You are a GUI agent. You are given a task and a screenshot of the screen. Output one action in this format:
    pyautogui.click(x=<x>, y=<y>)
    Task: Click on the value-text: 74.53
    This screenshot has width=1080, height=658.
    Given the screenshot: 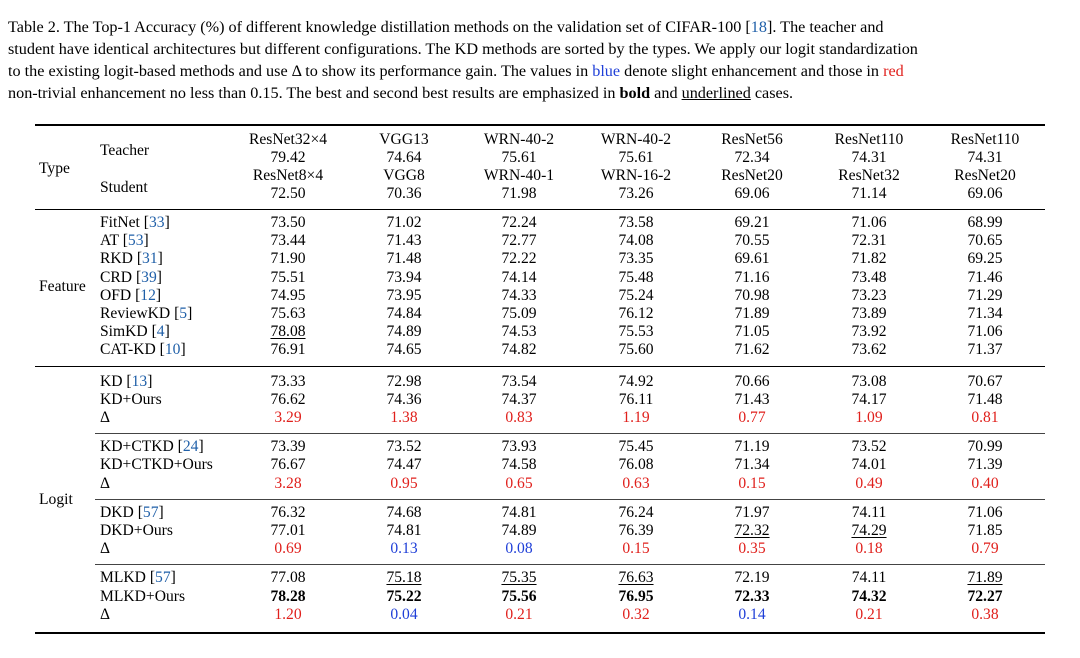 What is the action you would take?
    pyautogui.click(x=519, y=332)
    